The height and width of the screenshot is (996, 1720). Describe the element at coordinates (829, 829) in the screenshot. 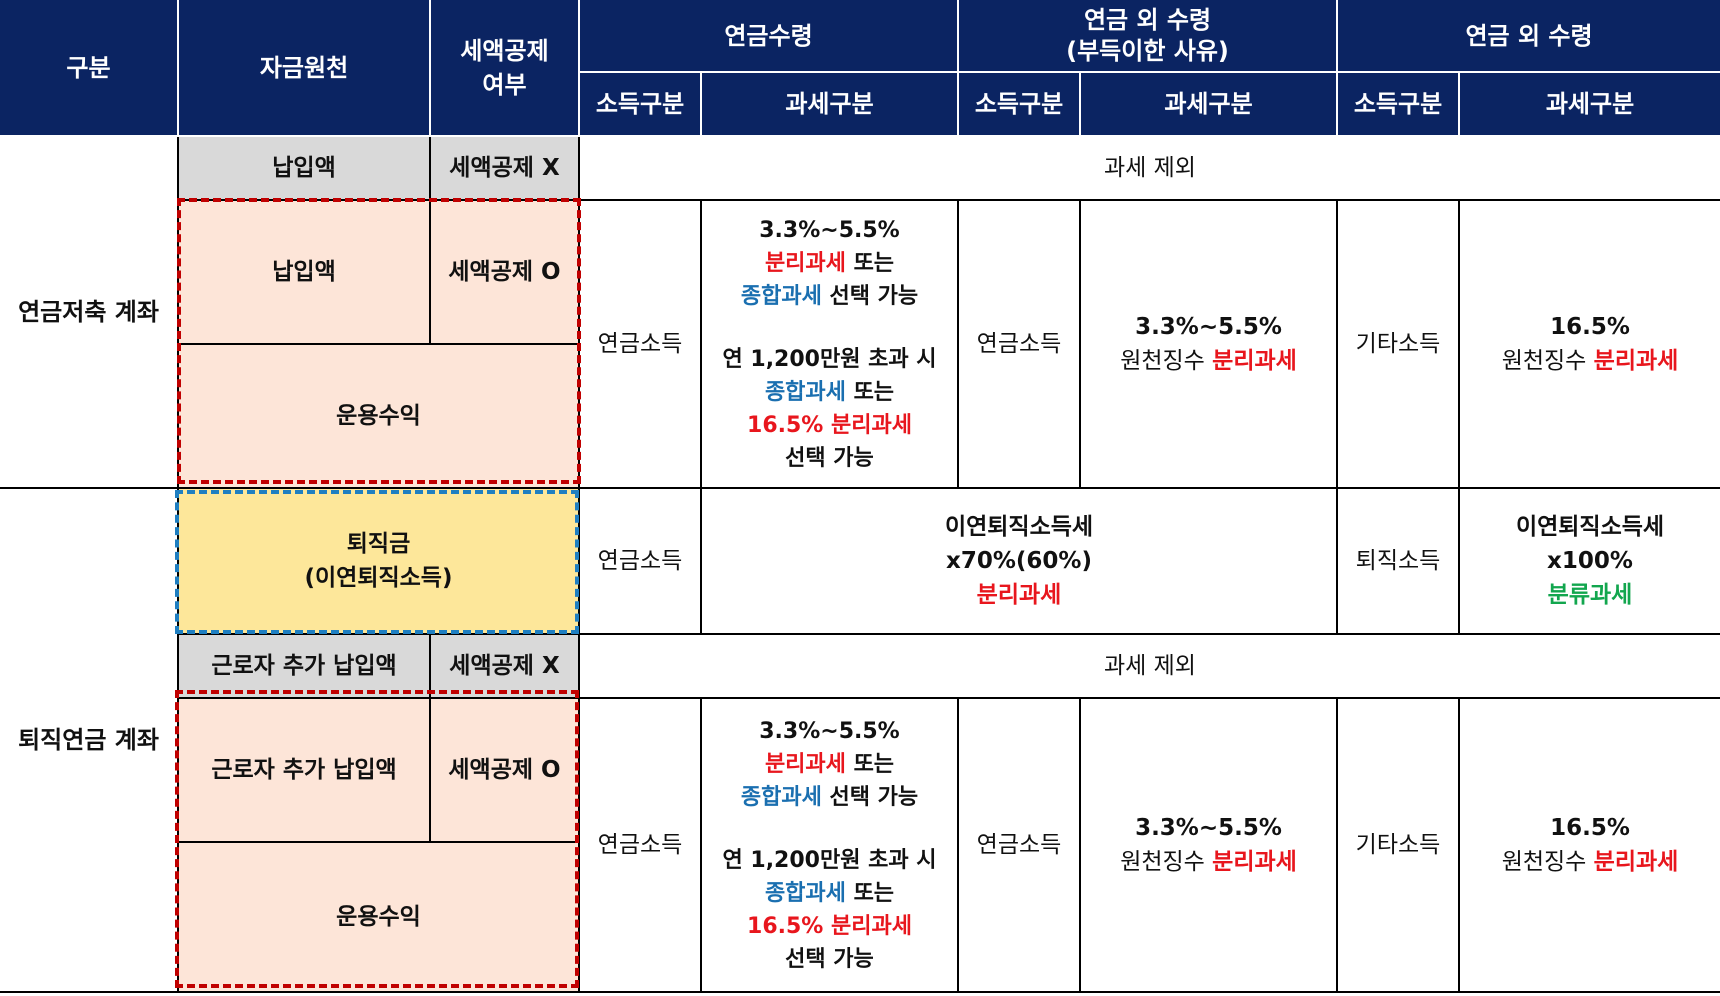

I see `retirement-tax-spacer` at that location.